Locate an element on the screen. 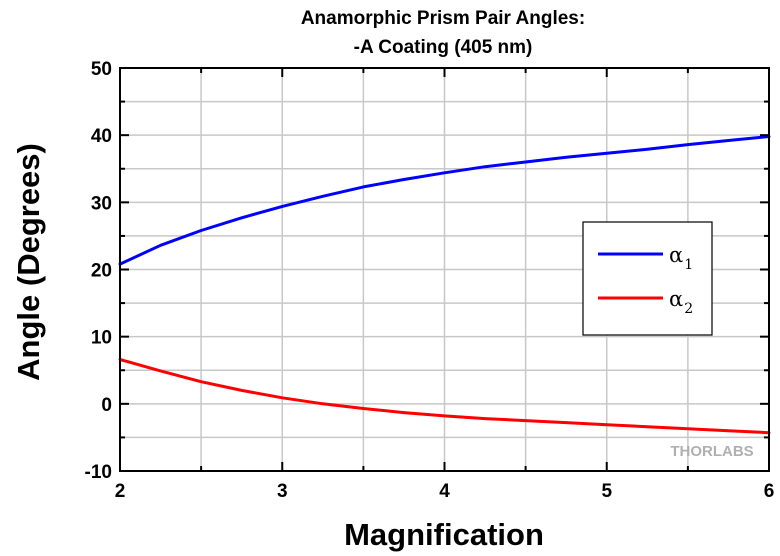 This screenshot has height=556, width=780. x-axis-title: Magnification is located at coordinates (444, 534).